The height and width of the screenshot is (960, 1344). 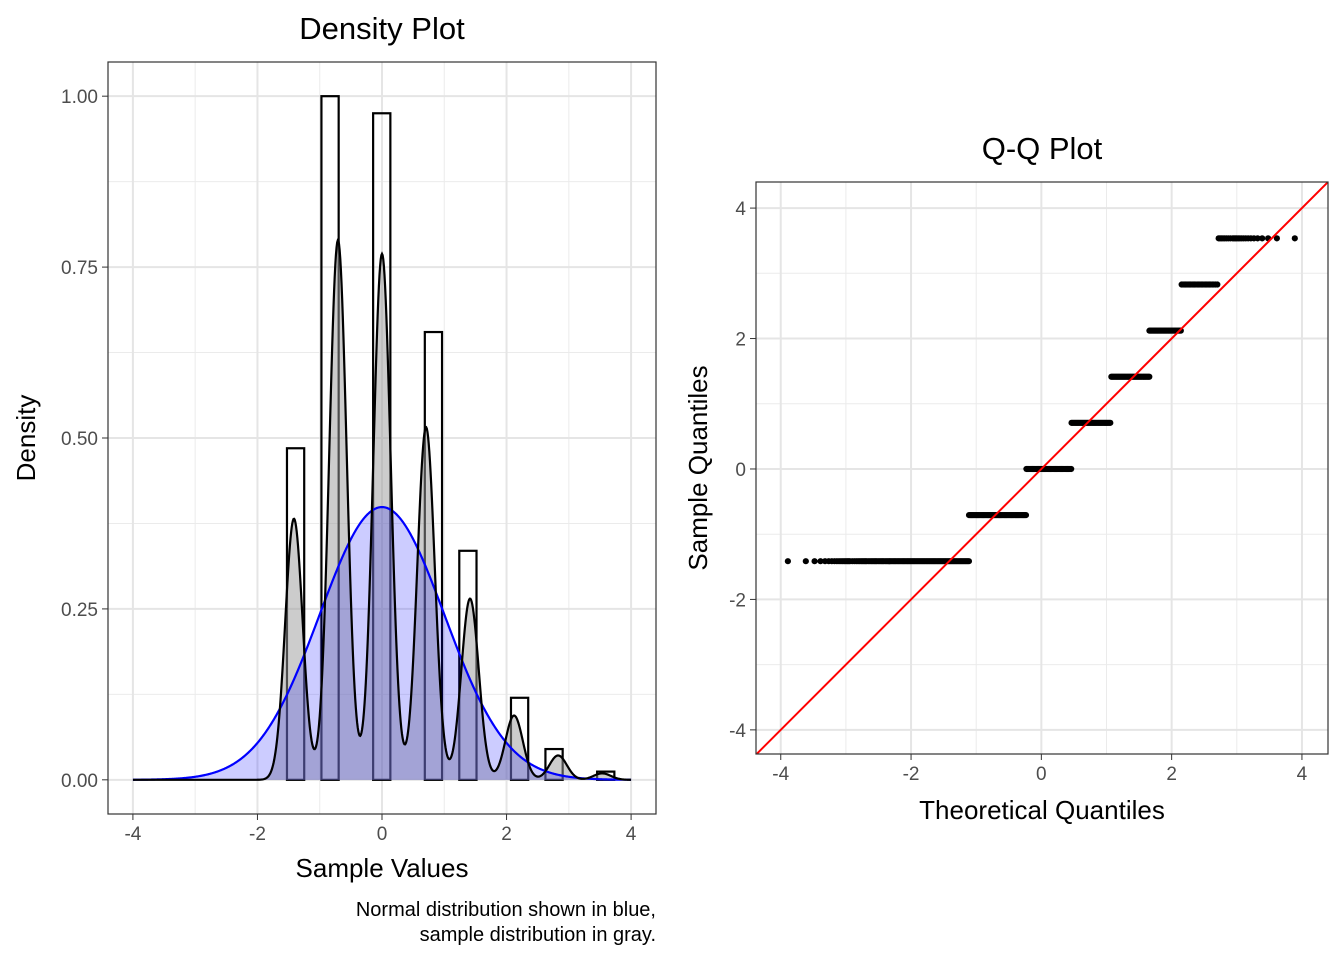 What do you see at coordinates (1042, 810) in the screenshot?
I see `qq-x-axis-title: Theoretical Quantiles` at bounding box center [1042, 810].